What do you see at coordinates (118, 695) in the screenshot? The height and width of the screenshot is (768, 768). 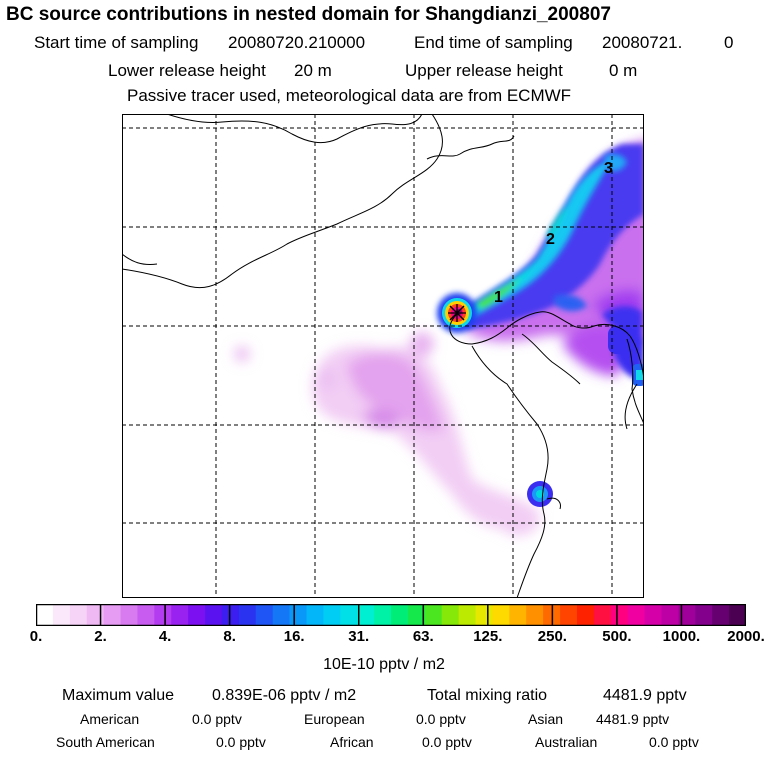 I see `max-value-label: Maximum value` at bounding box center [118, 695].